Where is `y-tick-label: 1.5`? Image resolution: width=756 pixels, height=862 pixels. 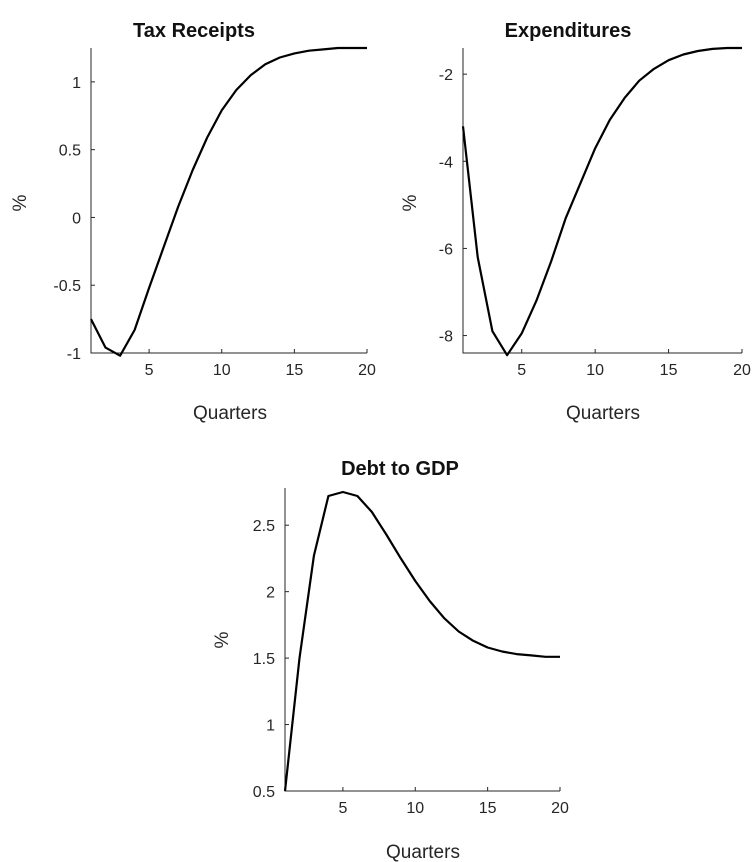 y-tick-label: 1.5 is located at coordinates (264, 659).